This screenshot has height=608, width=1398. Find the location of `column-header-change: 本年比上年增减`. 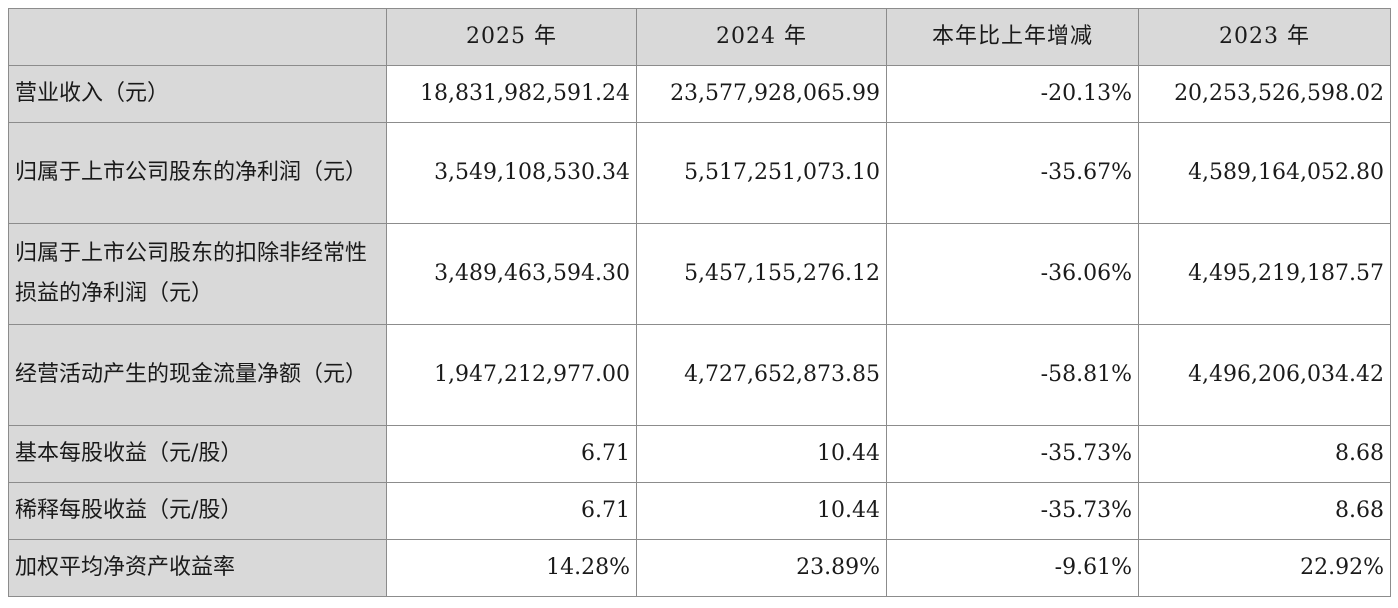

column-header-change: 本年比上年增减 is located at coordinates (1012, 37).